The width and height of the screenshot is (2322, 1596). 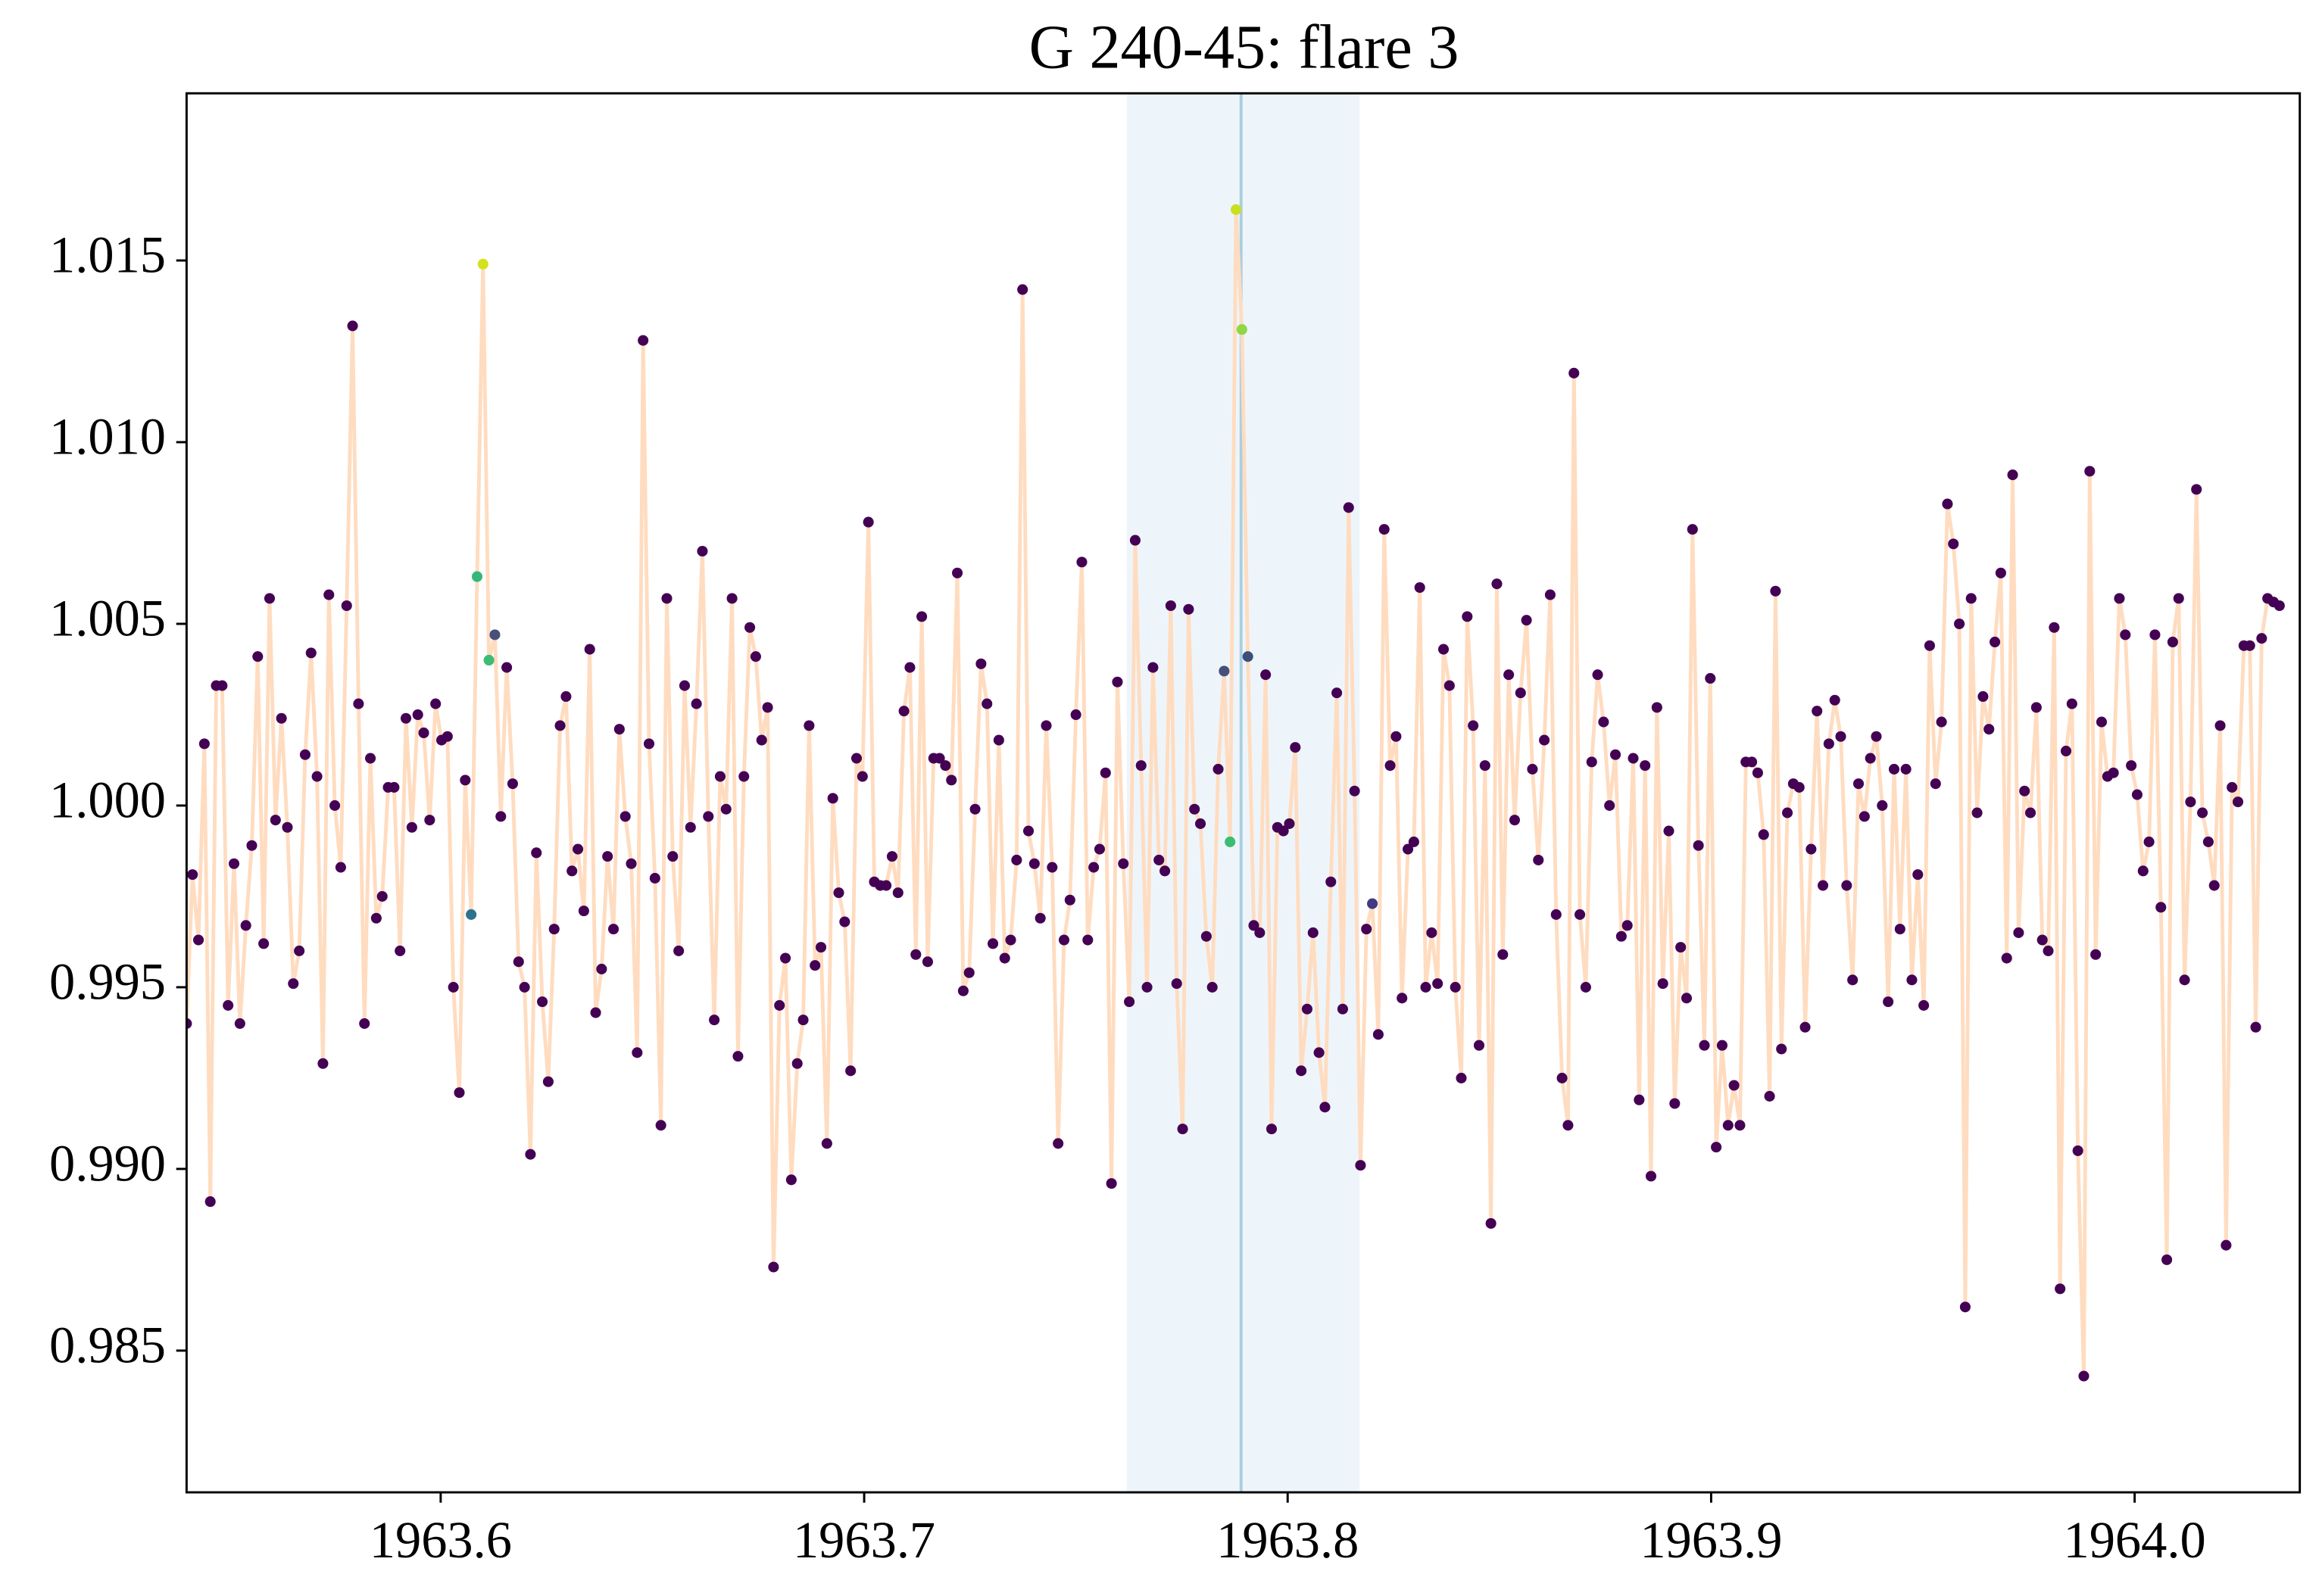 I want to click on x-tick-label: 1963.6, so click(x=441, y=1540).